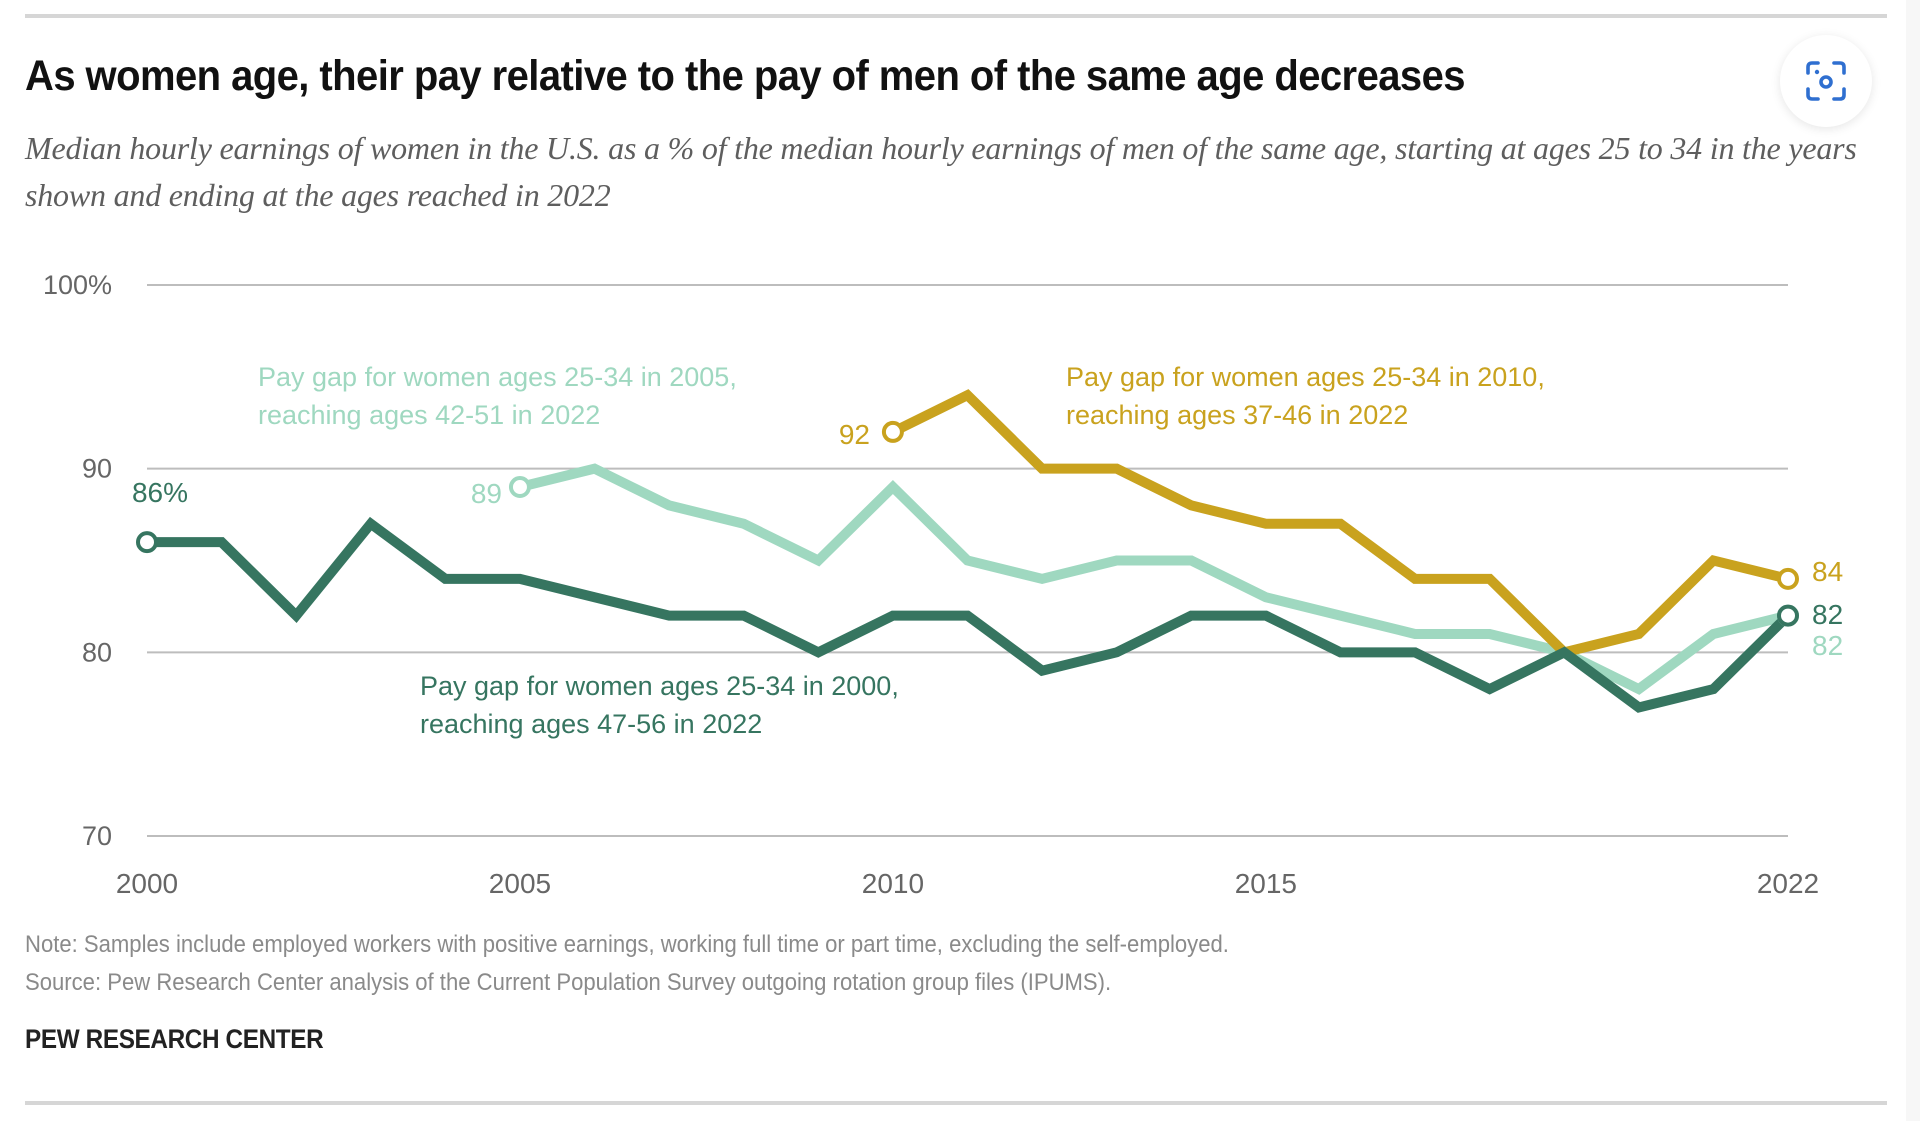 The width and height of the screenshot is (1920, 1121). I want to click on lens-icon, so click(1826, 81).